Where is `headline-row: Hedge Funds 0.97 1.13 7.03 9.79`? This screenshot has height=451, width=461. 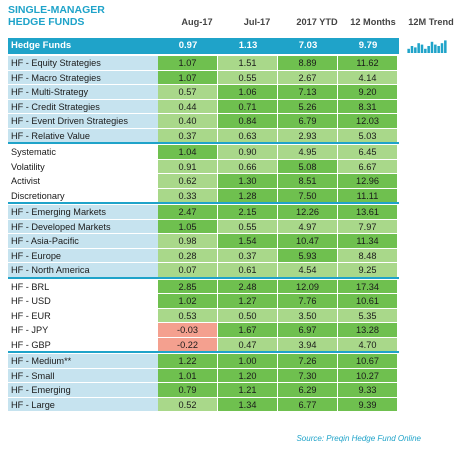
headline-row: Hedge Funds 0.97 1.13 7.03 9.79 is located at coordinates (203, 46).